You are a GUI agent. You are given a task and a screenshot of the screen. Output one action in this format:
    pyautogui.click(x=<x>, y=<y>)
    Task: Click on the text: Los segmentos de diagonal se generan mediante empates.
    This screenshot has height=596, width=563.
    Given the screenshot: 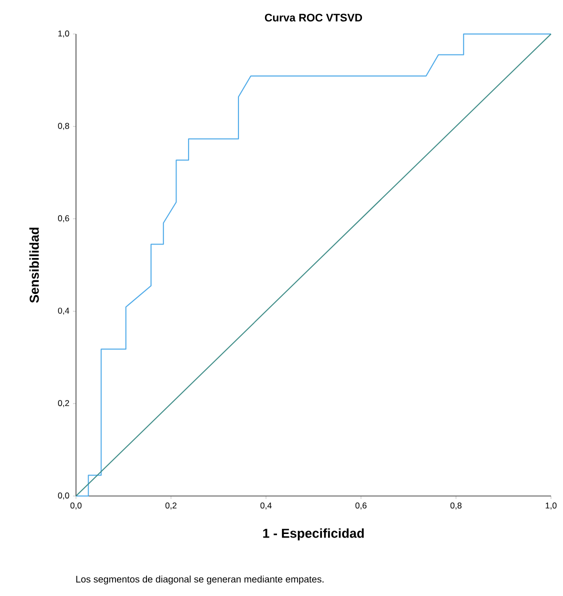 What is the action you would take?
    pyautogui.click(x=200, y=580)
    